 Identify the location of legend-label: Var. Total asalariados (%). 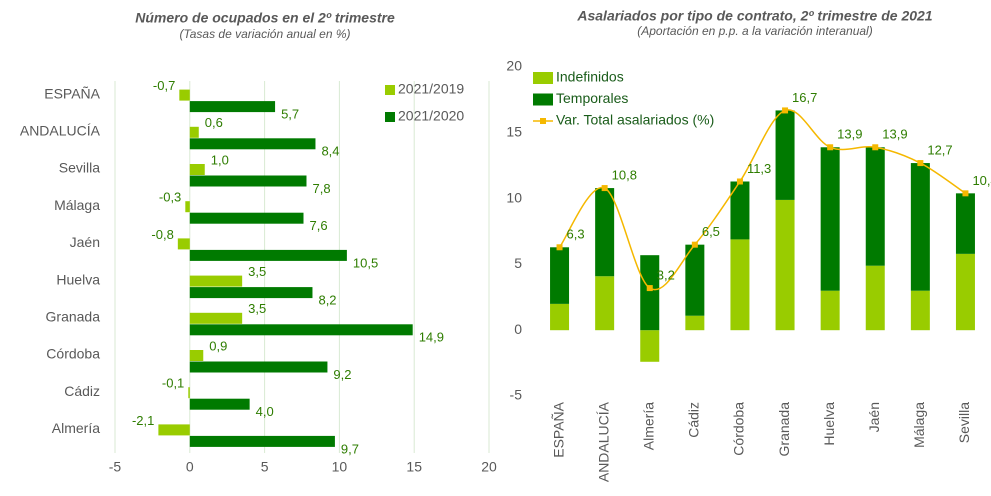
(635, 120).